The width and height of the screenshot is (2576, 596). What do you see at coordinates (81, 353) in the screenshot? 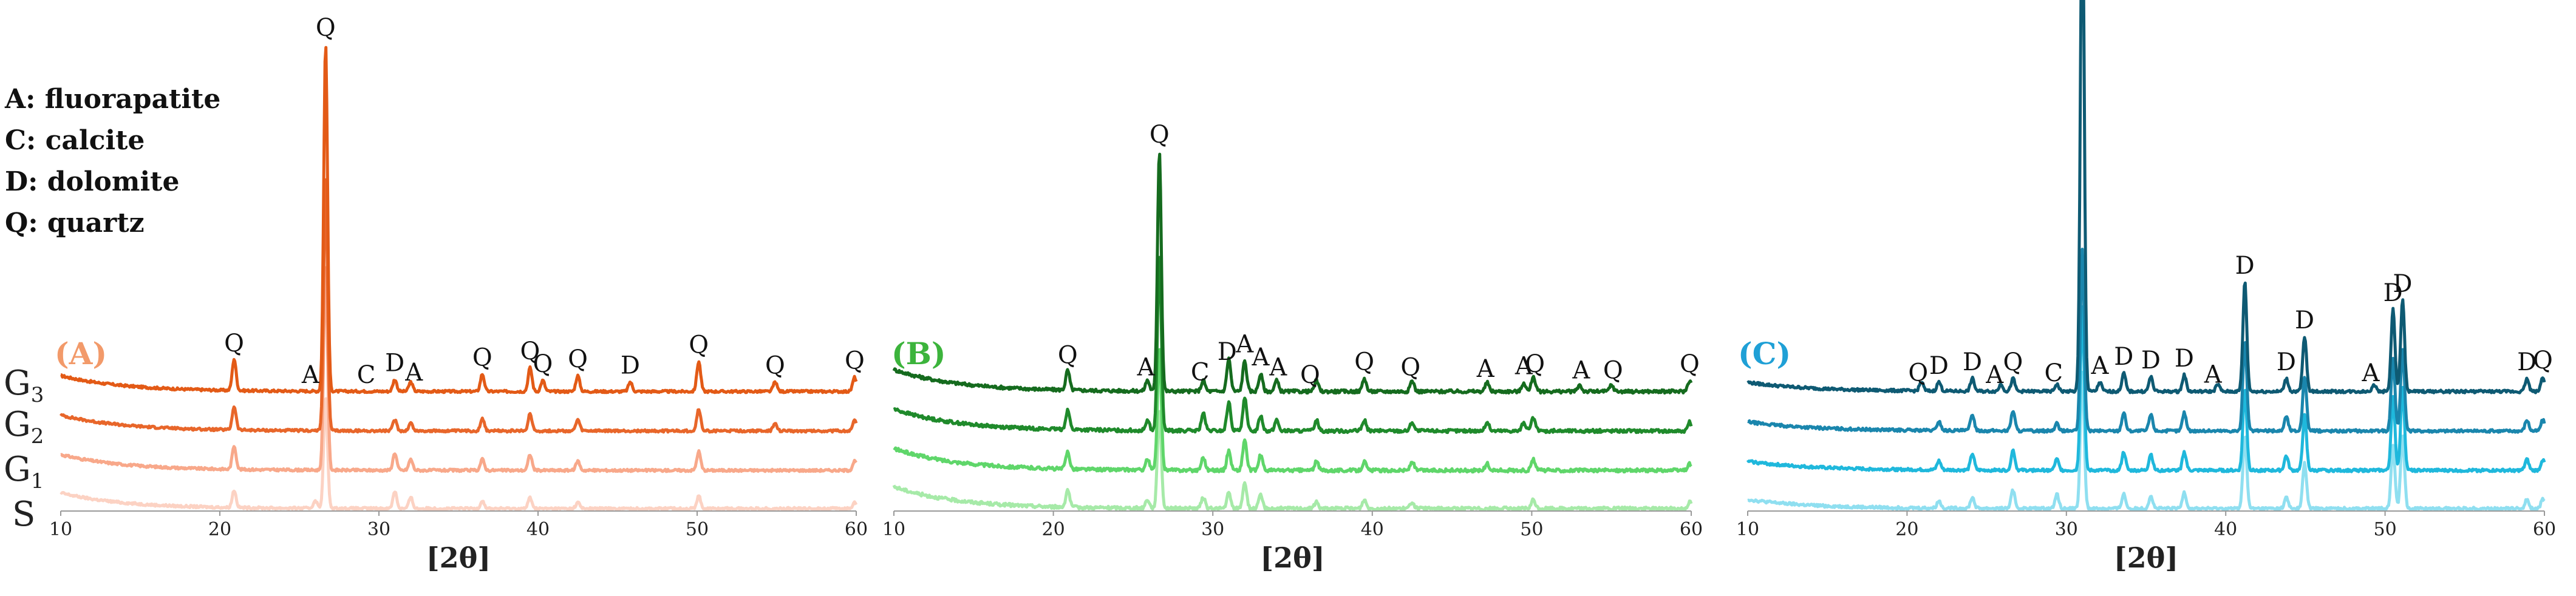
I see `panel-label: (A)` at bounding box center [81, 353].